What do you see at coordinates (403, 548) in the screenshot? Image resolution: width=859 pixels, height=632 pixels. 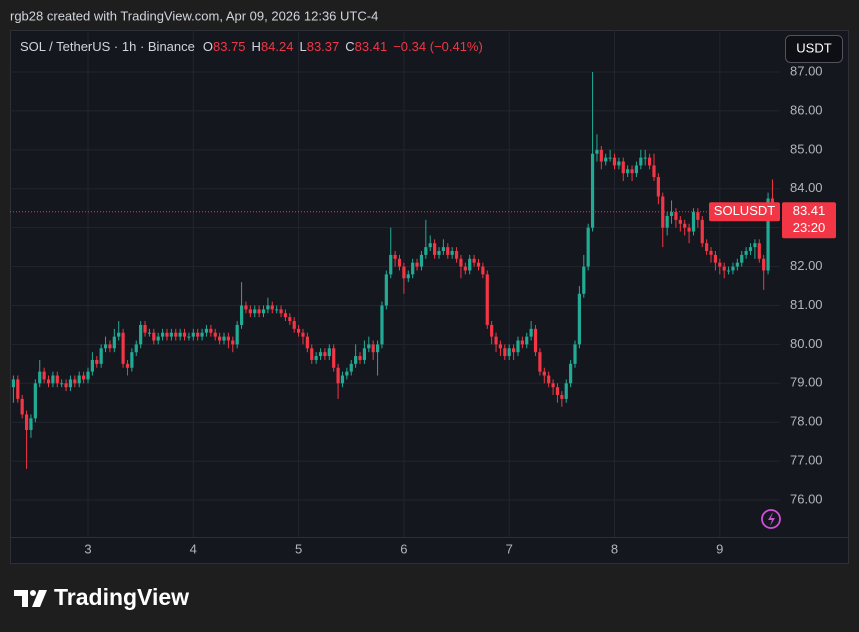 I see `x-tick-label: 6` at bounding box center [403, 548].